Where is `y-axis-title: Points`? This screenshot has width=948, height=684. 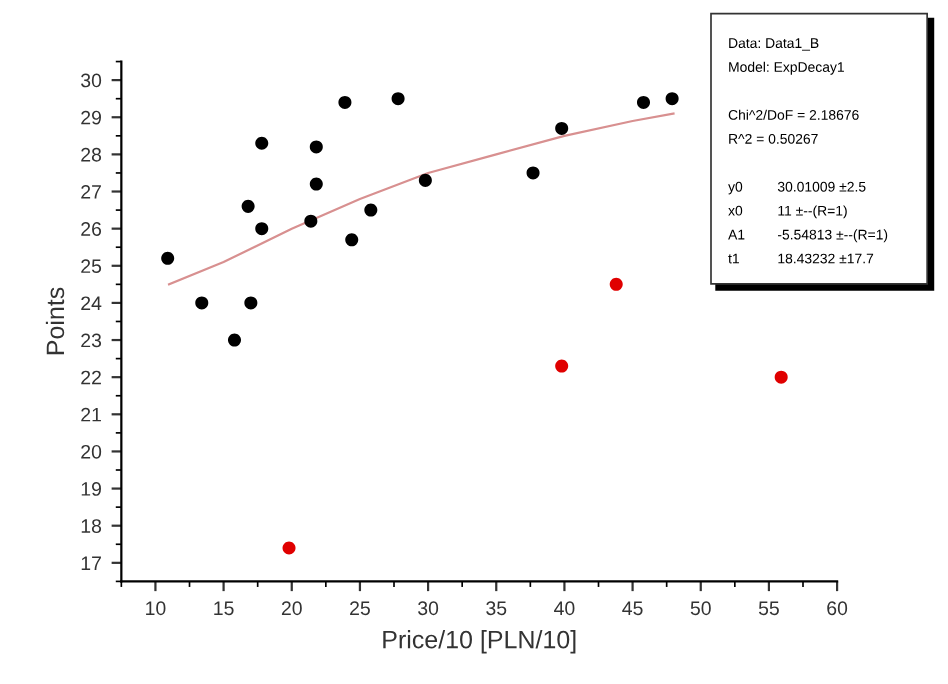 y-axis-title: Points is located at coordinates (55, 321).